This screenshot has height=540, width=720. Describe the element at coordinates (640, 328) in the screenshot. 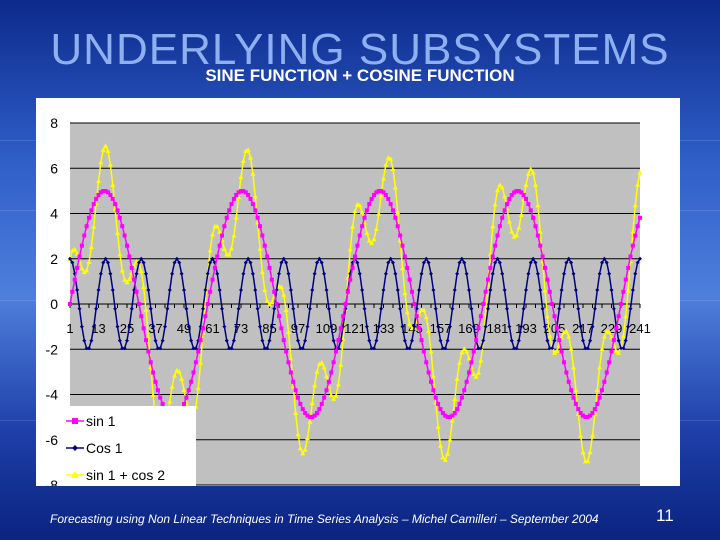

I see `x-tick-label: 241` at that location.